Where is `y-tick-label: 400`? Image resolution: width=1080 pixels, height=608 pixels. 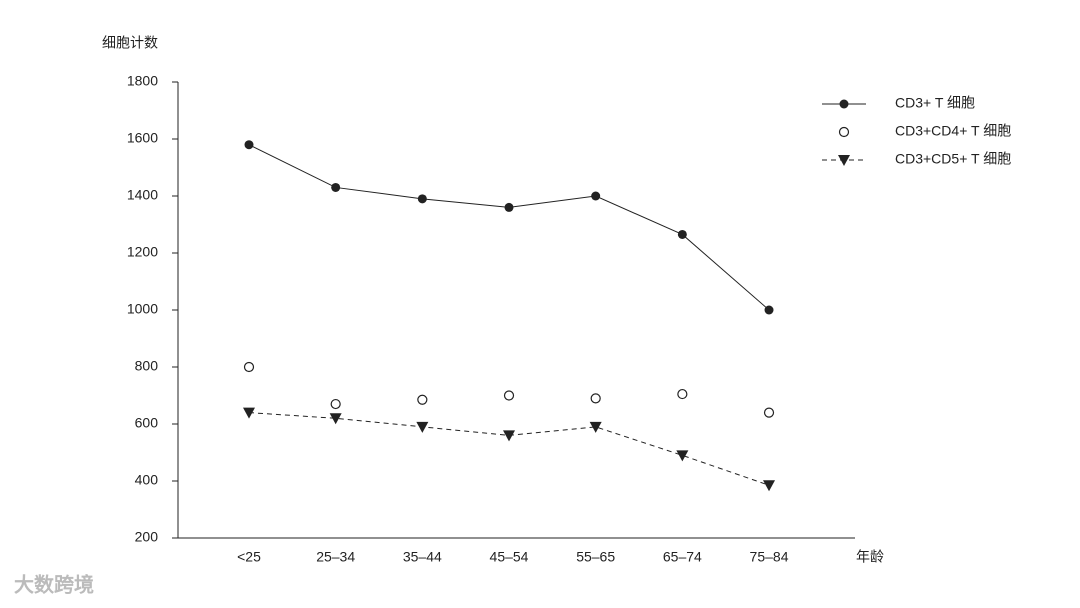
y-tick-label: 400 is located at coordinates (147, 480).